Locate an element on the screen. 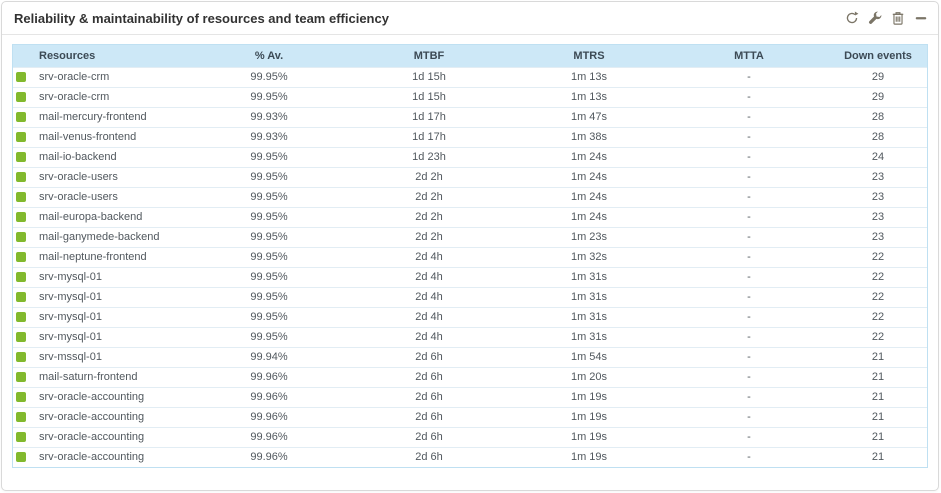 Image resolution: width=941 pixels, height=493 pixels. availability-value: 99.94% is located at coordinates (269, 356).